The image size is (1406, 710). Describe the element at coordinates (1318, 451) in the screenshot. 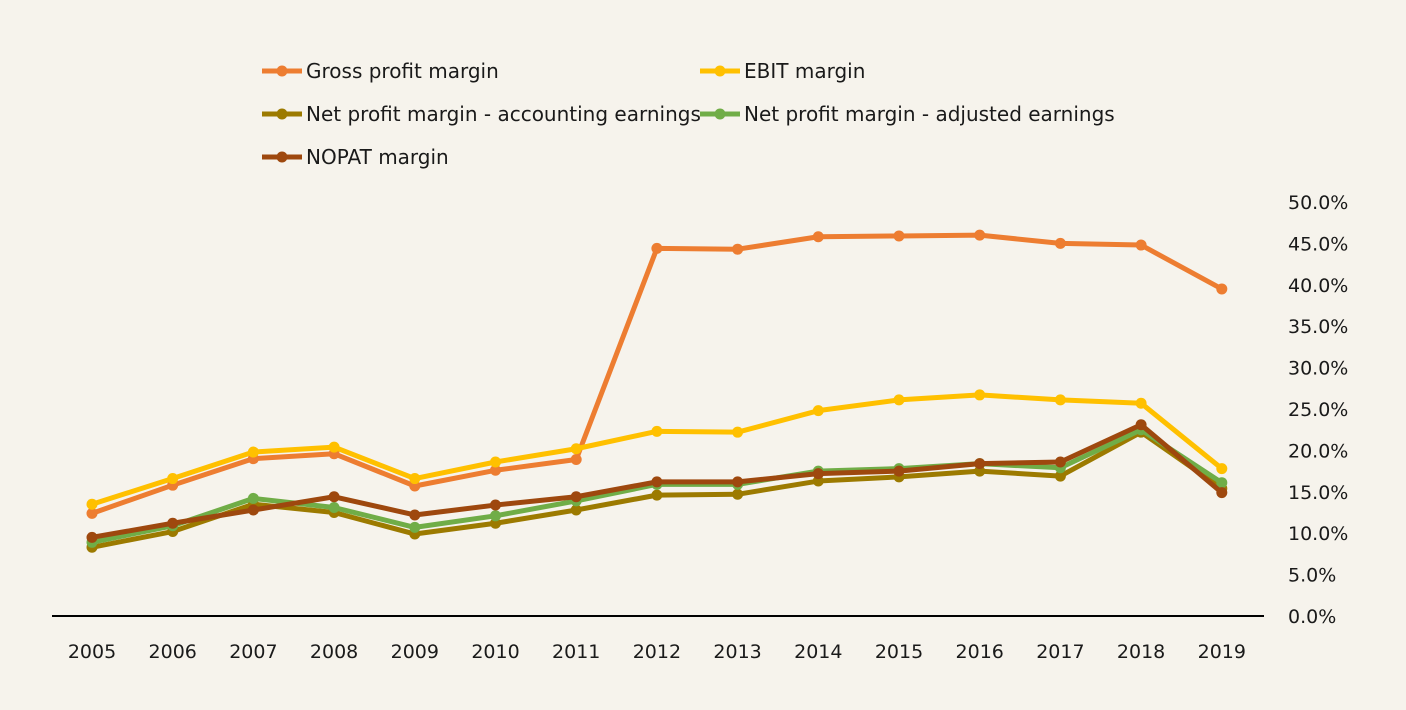

I see `y-tick-label: 20.0%` at that location.